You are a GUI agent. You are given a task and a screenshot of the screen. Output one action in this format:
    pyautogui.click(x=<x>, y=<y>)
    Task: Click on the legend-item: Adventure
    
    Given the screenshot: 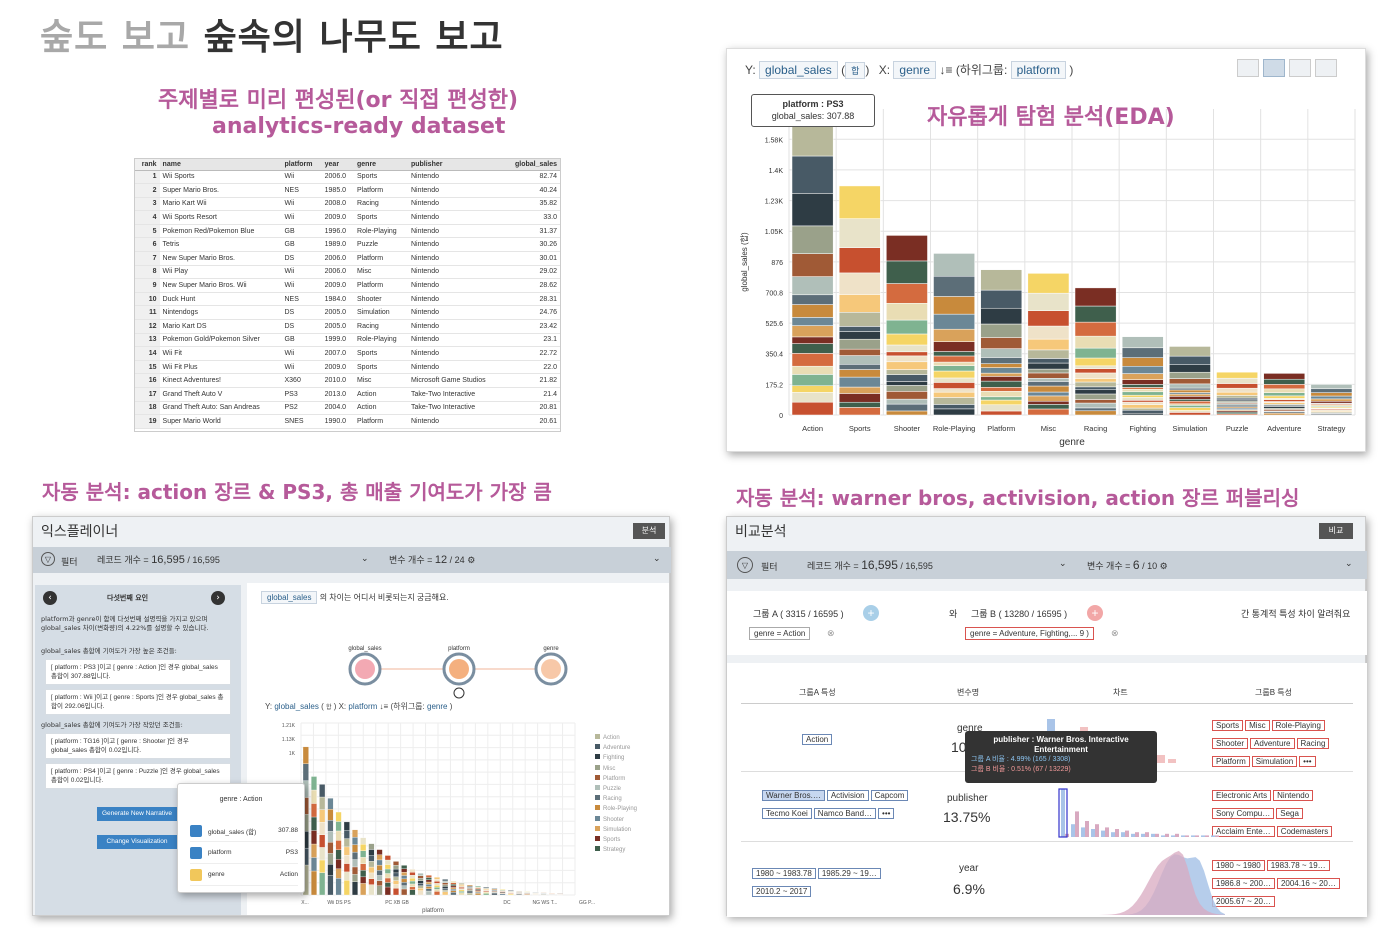 What is the action you would take?
    pyautogui.click(x=616, y=748)
    